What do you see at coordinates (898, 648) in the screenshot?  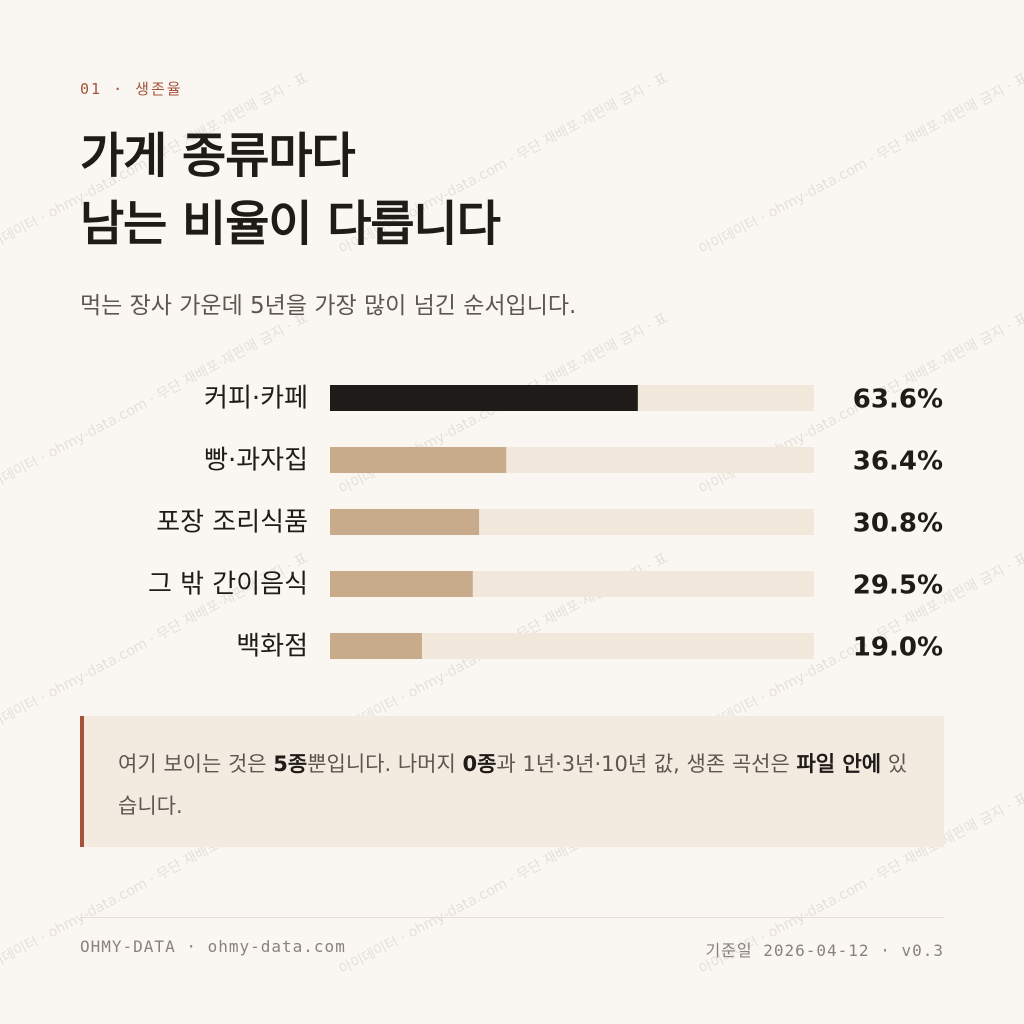 I see `value-label: 19.0%` at bounding box center [898, 648].